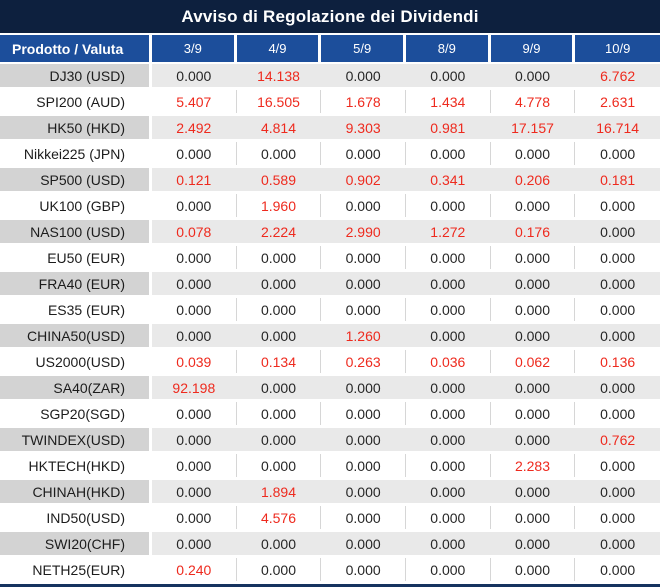 Image resolution: width=660 pixels, height=587 pixels. What do you see at coordinates (194, 48) in the screenshot?
I see `column-header-date-1: 3/9` at bounding box center [194, 48].